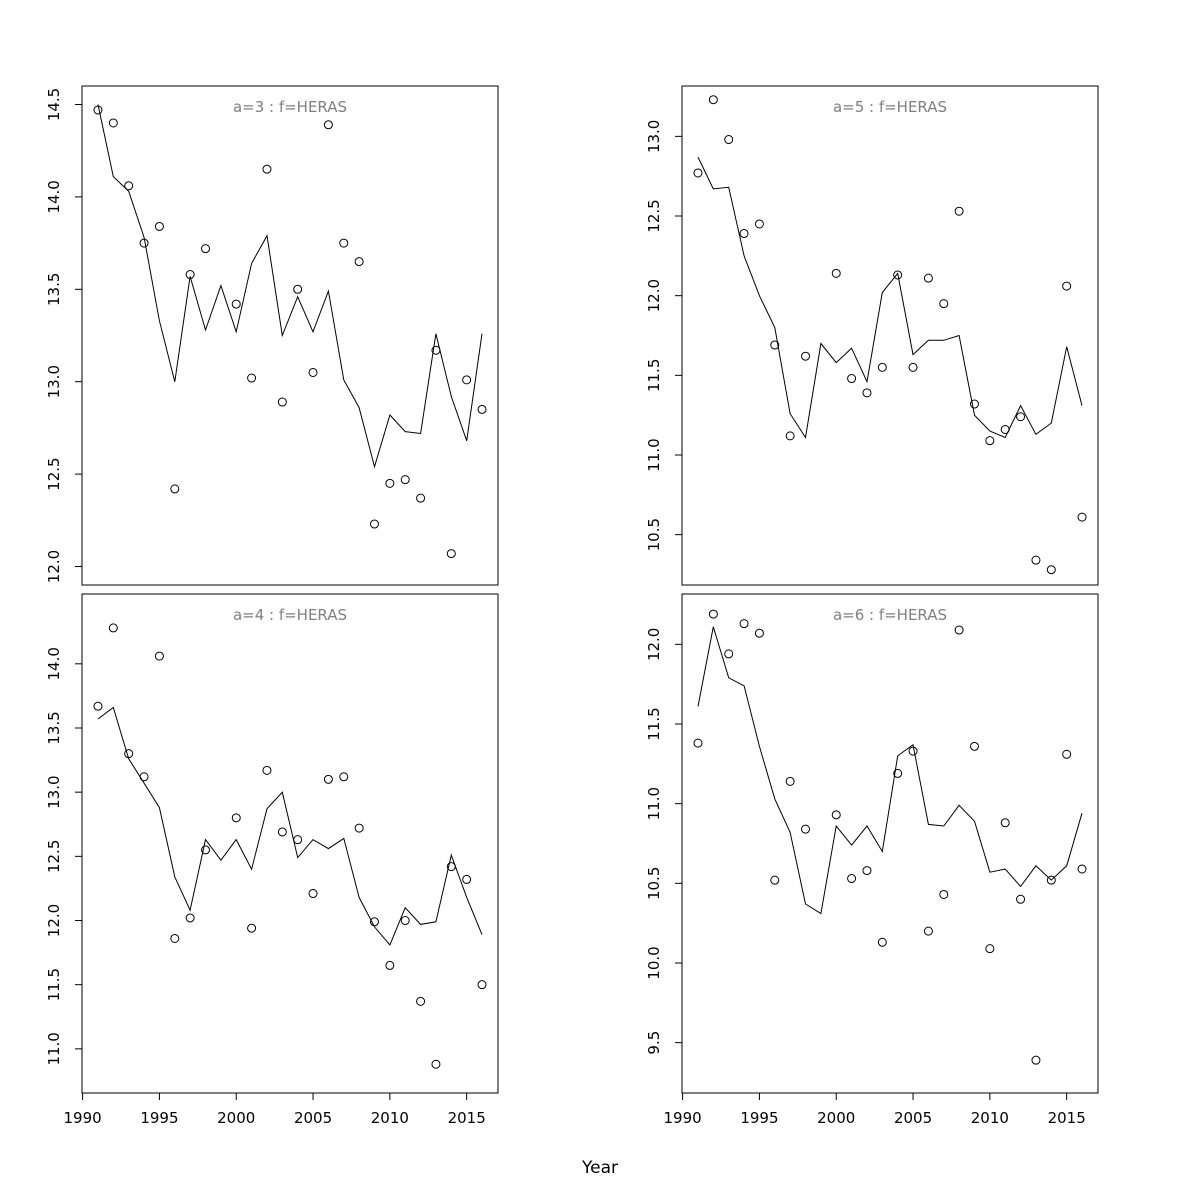 The width and height of the screenshot is (1200, 1200). What do you see at coordinates (54, 196) in the screenshot?
I see `y-tick-label: 14.0` at bounding box center [54, 196].